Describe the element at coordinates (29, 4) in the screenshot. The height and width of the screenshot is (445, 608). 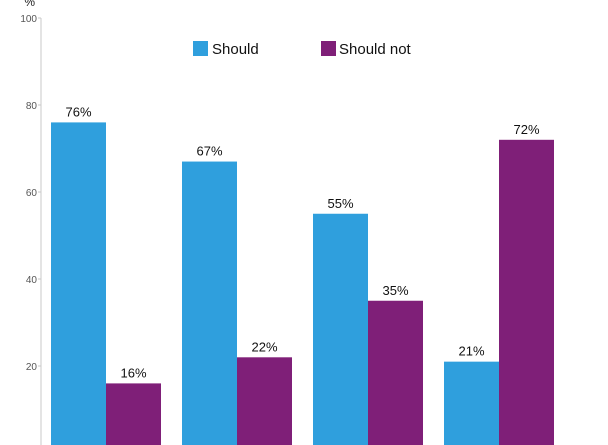
I see `y-axis-unit-label: %` at that location.